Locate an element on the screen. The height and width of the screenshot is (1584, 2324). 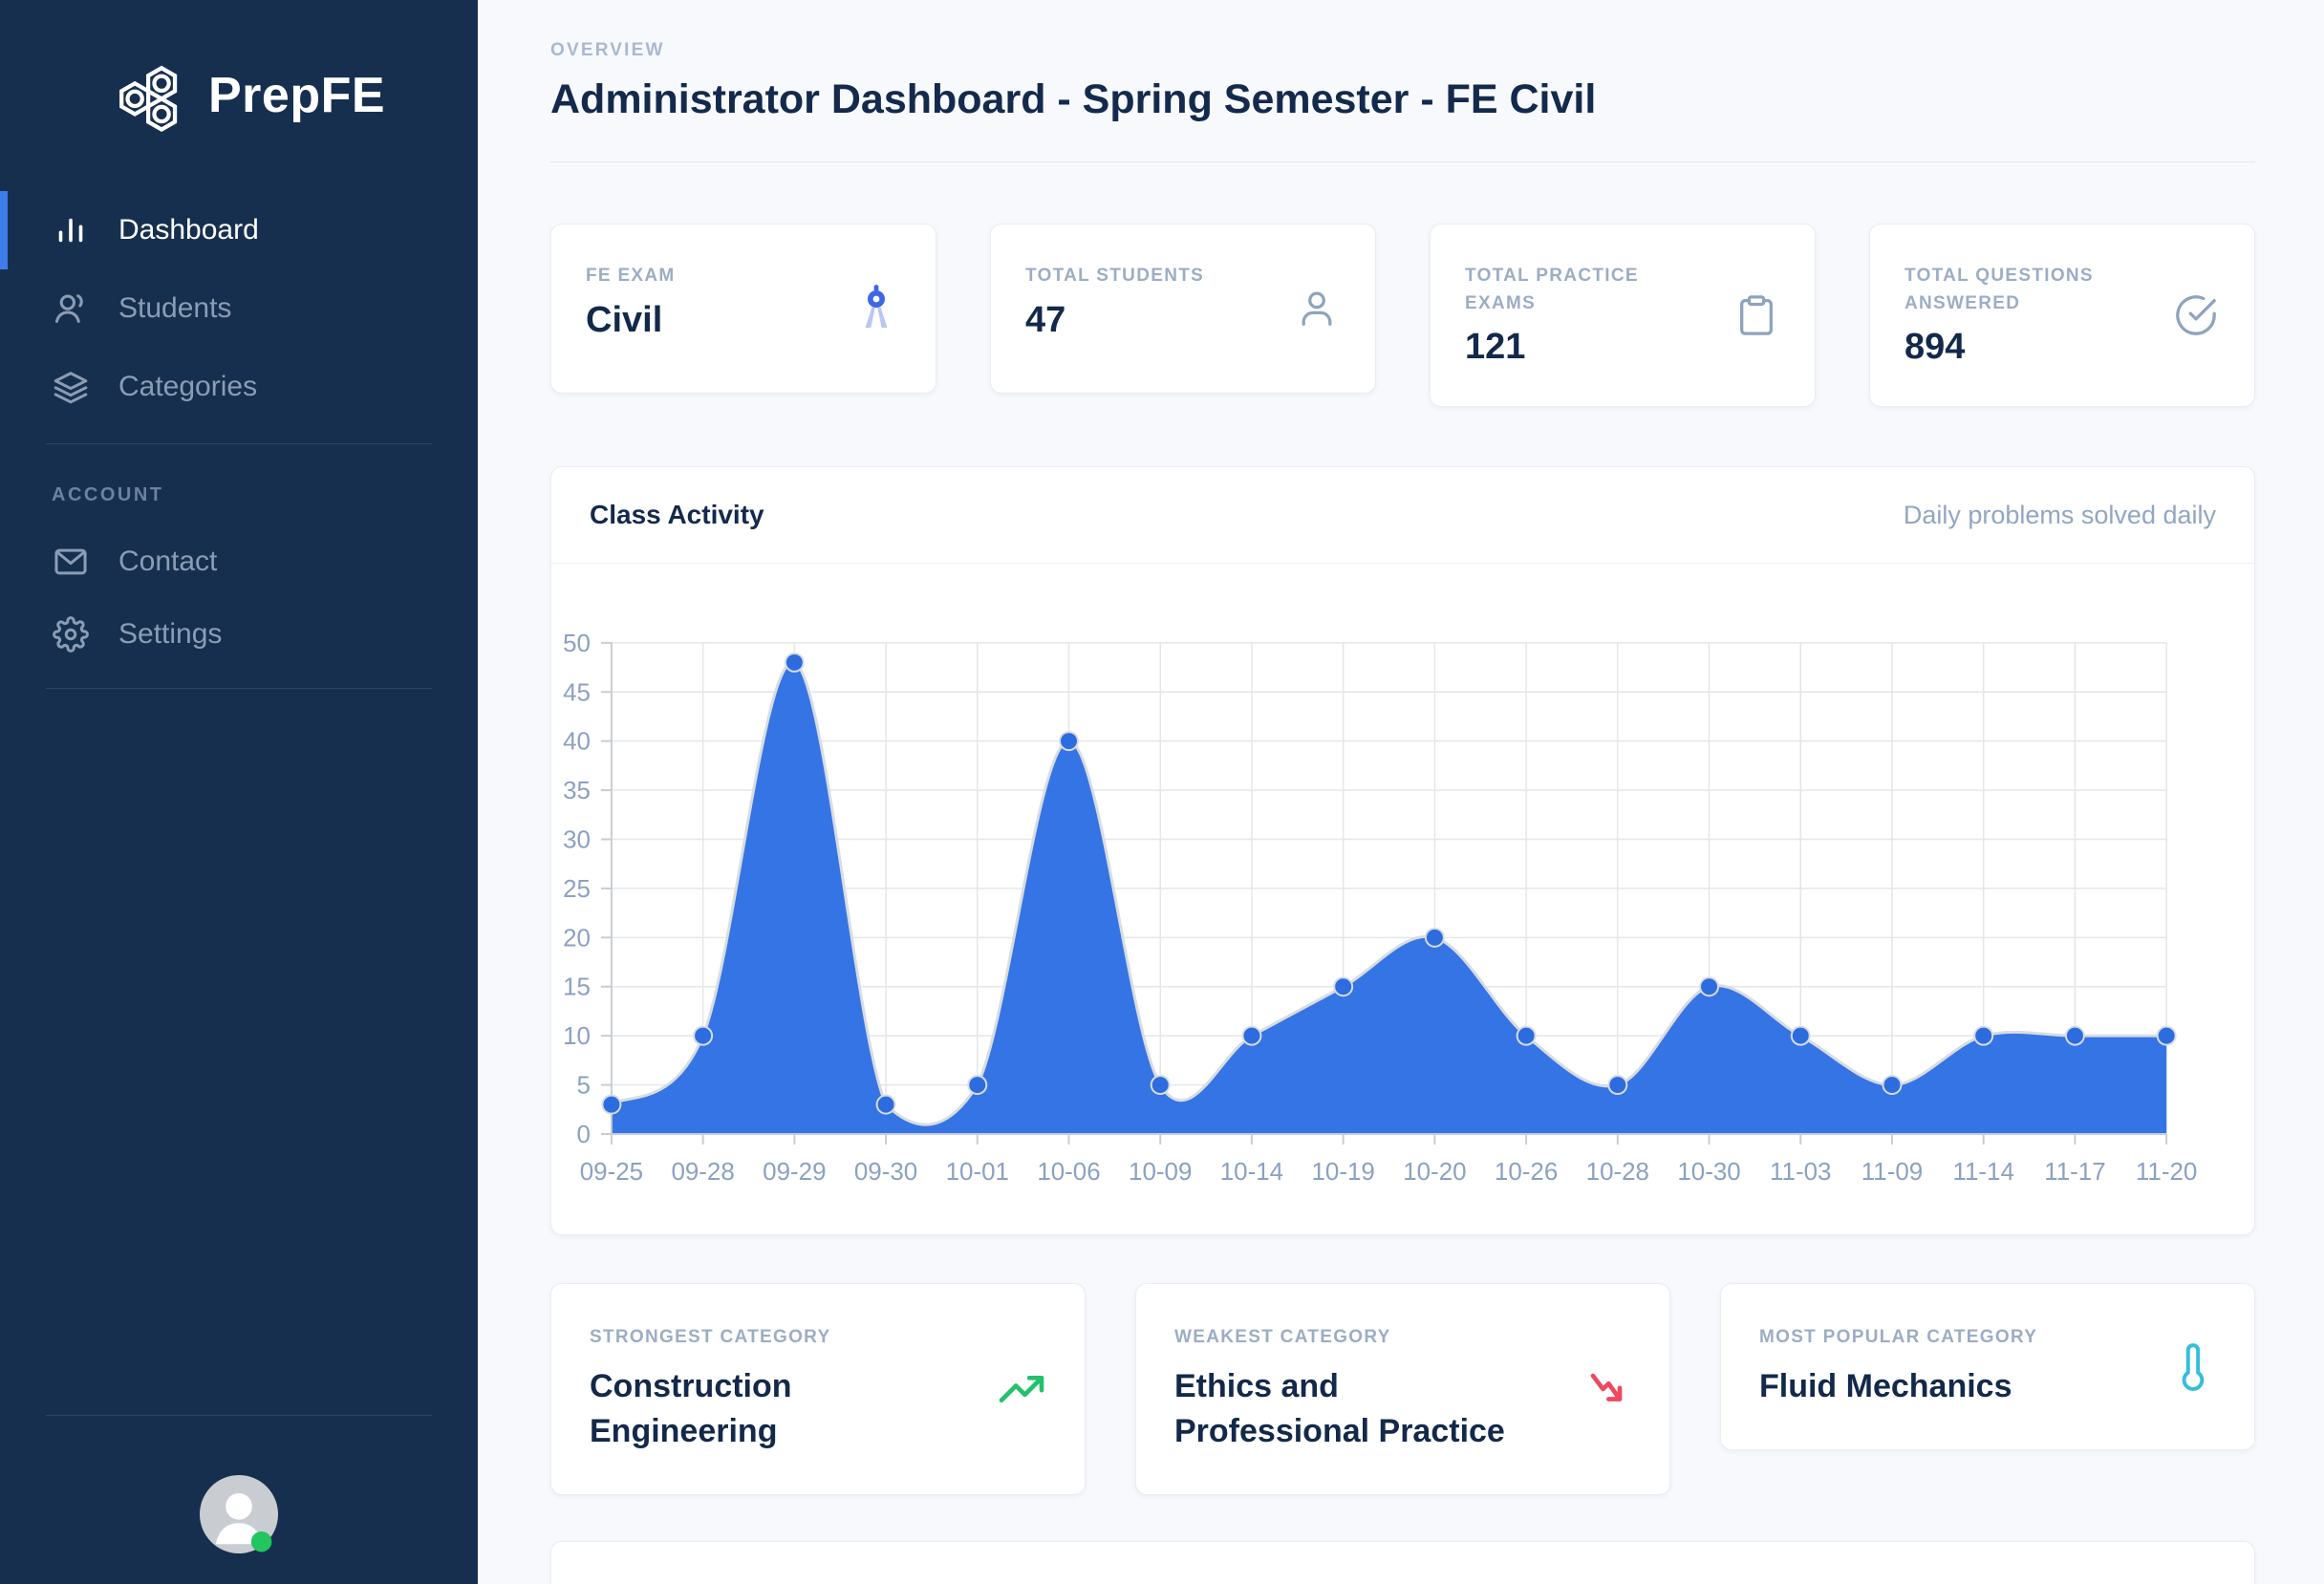
svg-text: 10-19 is located at coordinates (1342, 1172).